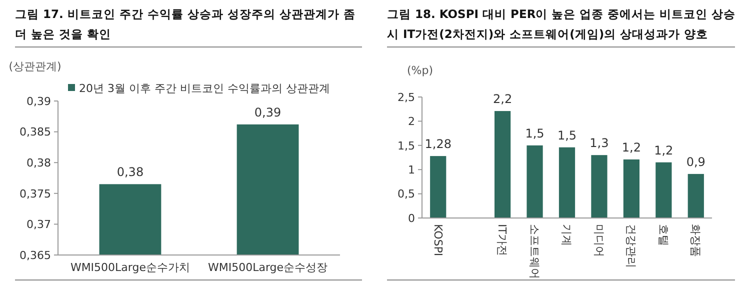 The image size is (745, 302). I want to click on y-tick-label: 0,39, so click(38, 101).